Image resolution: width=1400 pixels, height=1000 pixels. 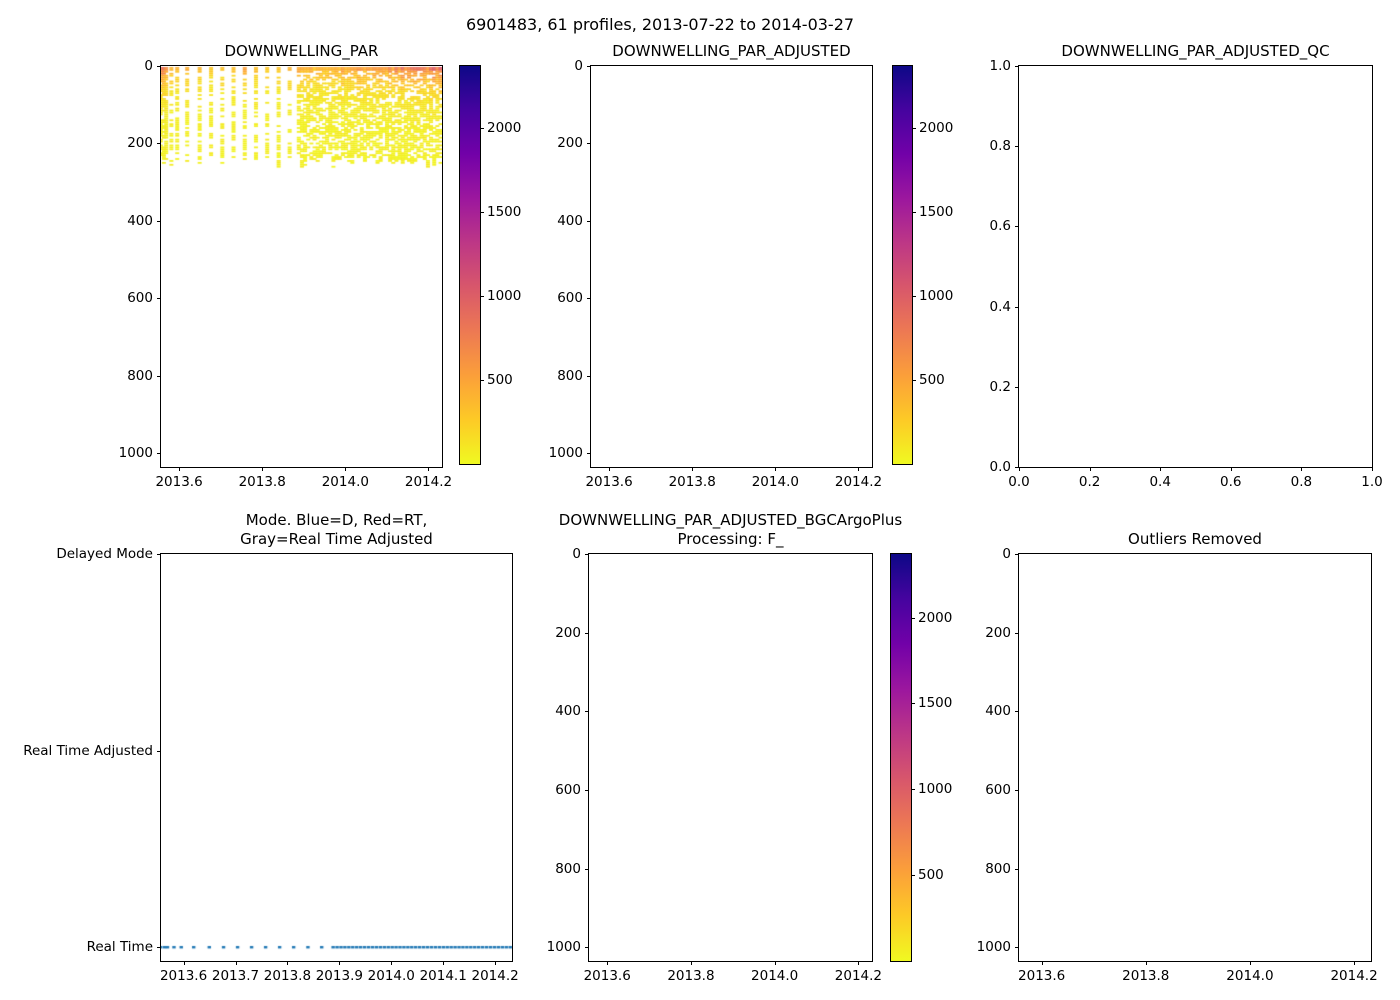 I want to click on colorbar-downwelling-par-adjusted: 2000 1500 1000 500, so click(x=922, y=265).